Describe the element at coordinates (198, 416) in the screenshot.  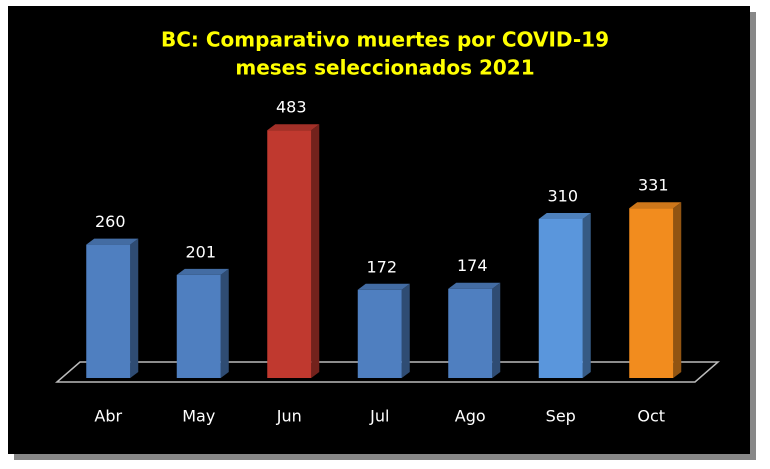
I see `x-tick-label: May` at that location.